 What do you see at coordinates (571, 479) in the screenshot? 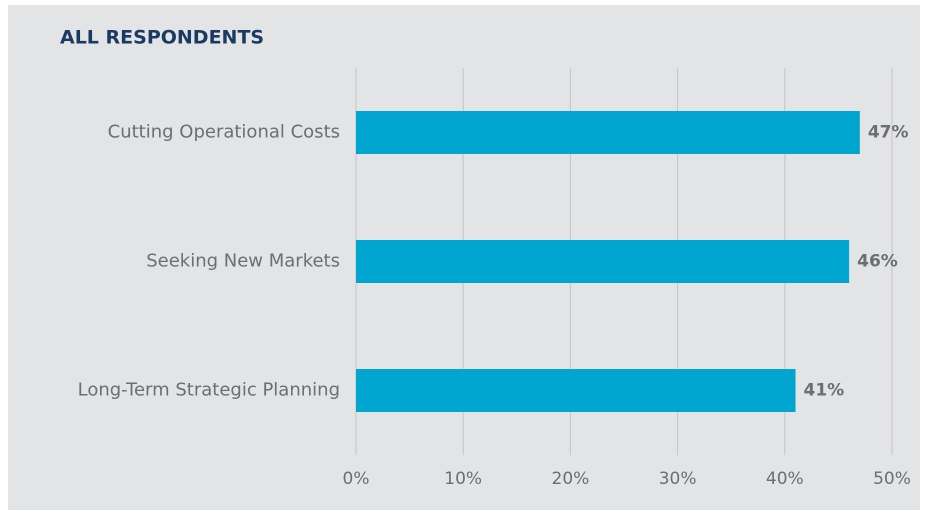
I see `x-tick-label: 20%` at bounding box center [571, 479].